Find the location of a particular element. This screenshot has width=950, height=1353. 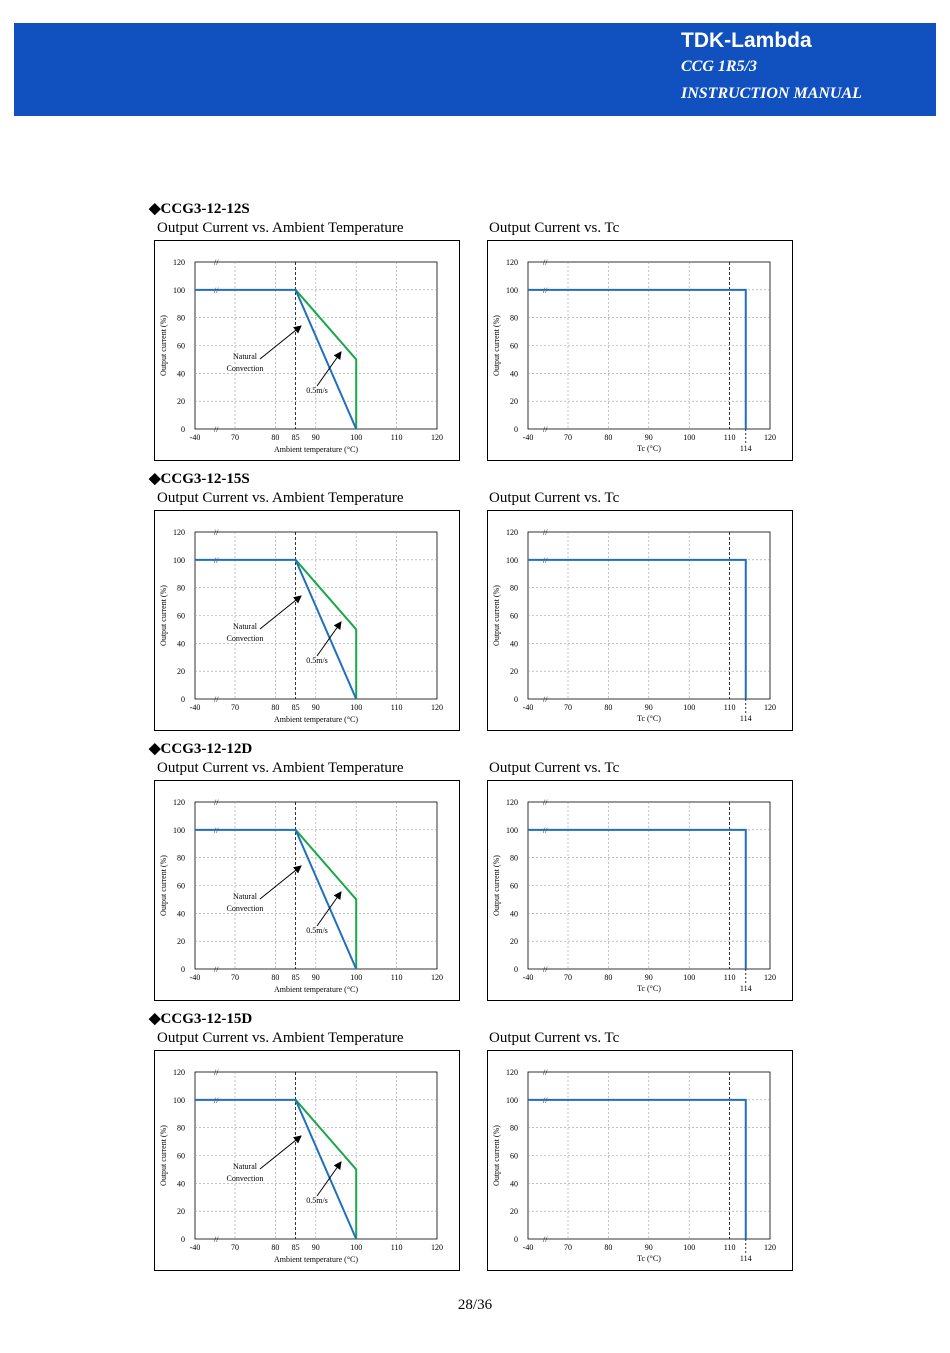

section-title: ◆CCG3-12-12D is located at coordinates (201, 749).